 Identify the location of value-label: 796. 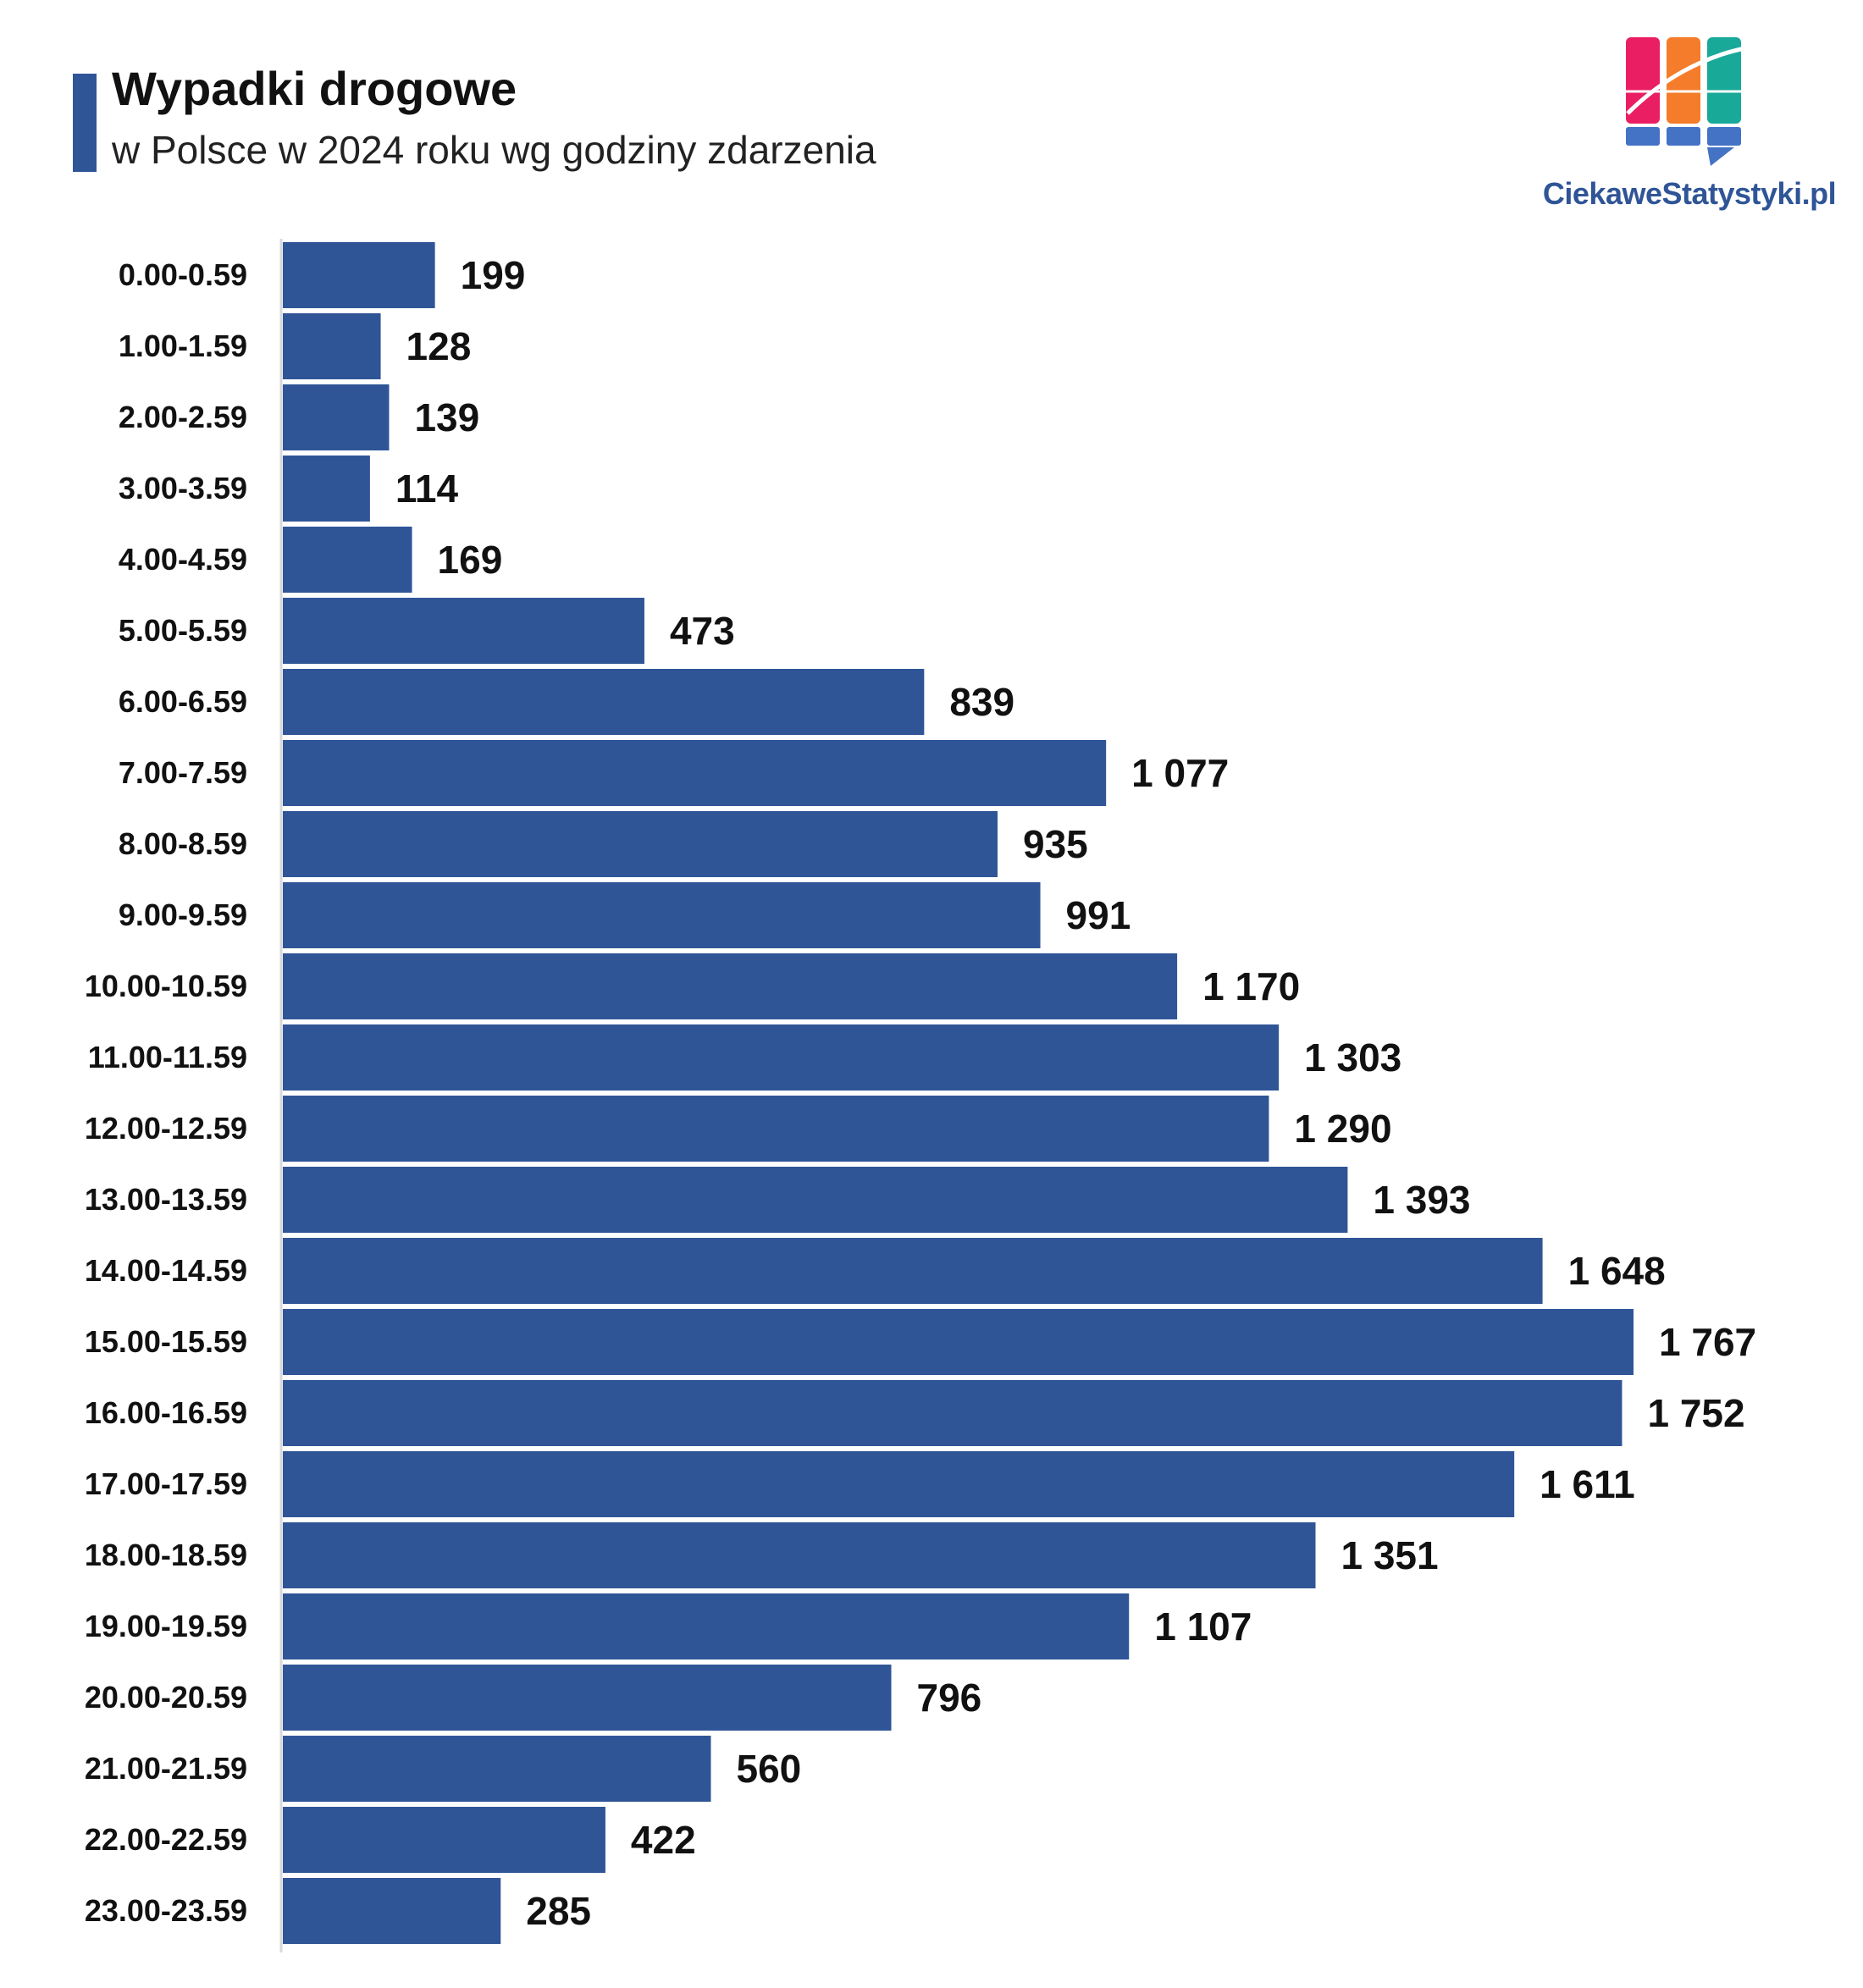
(949, 1698).